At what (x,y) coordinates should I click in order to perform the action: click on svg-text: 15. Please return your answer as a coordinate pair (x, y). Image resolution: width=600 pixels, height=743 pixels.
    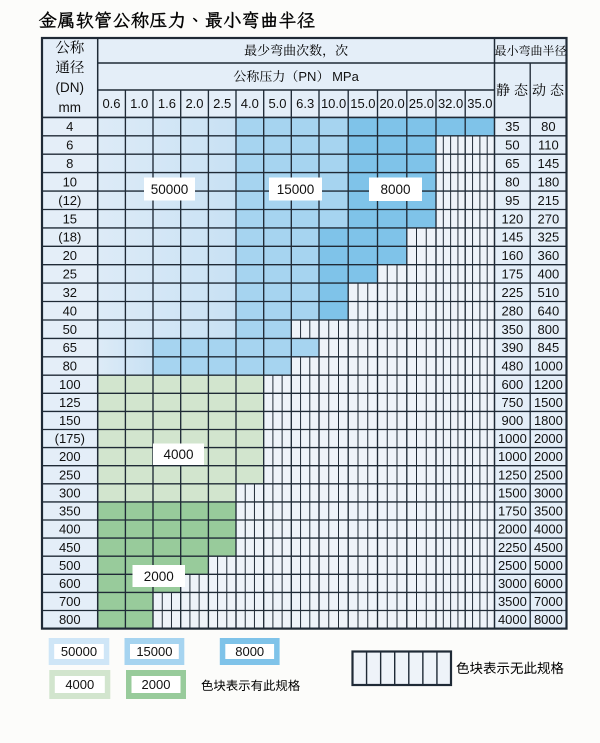
    Looking at the image, I should click on (70, 218).